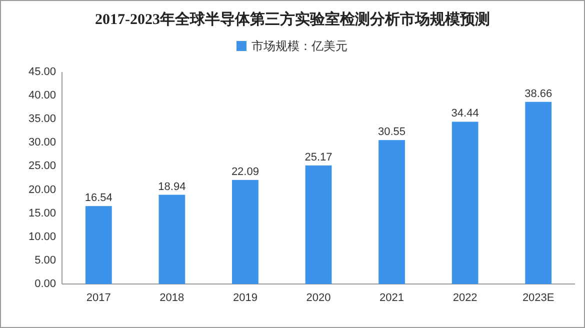 The width and height of the screenshot is (585, 328). Describe the element at coordinates (42, 190) in the screenshot. I see `y-tick-label: 20.00` at that location.